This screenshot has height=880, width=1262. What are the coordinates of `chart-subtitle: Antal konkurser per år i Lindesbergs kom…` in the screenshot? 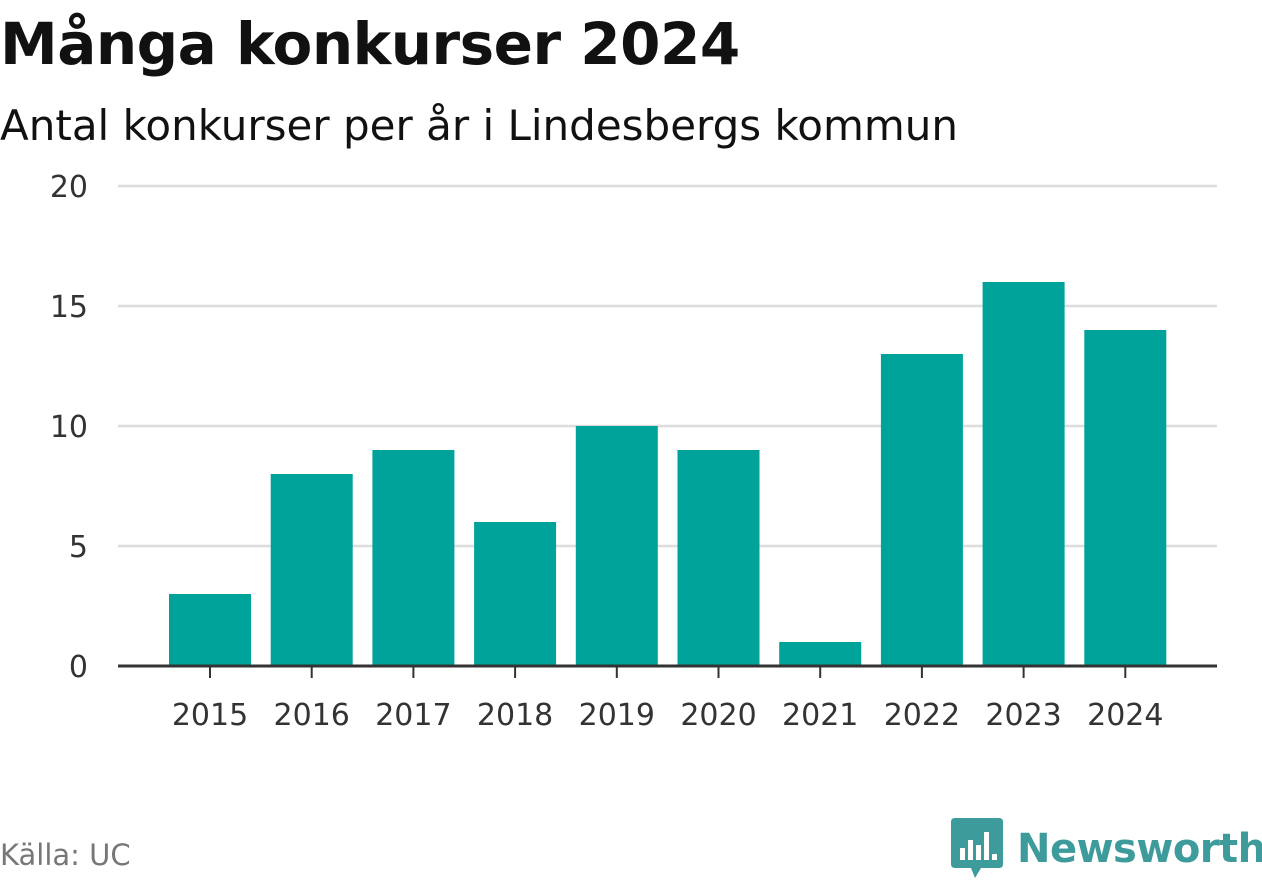 It's located at (479, 125).